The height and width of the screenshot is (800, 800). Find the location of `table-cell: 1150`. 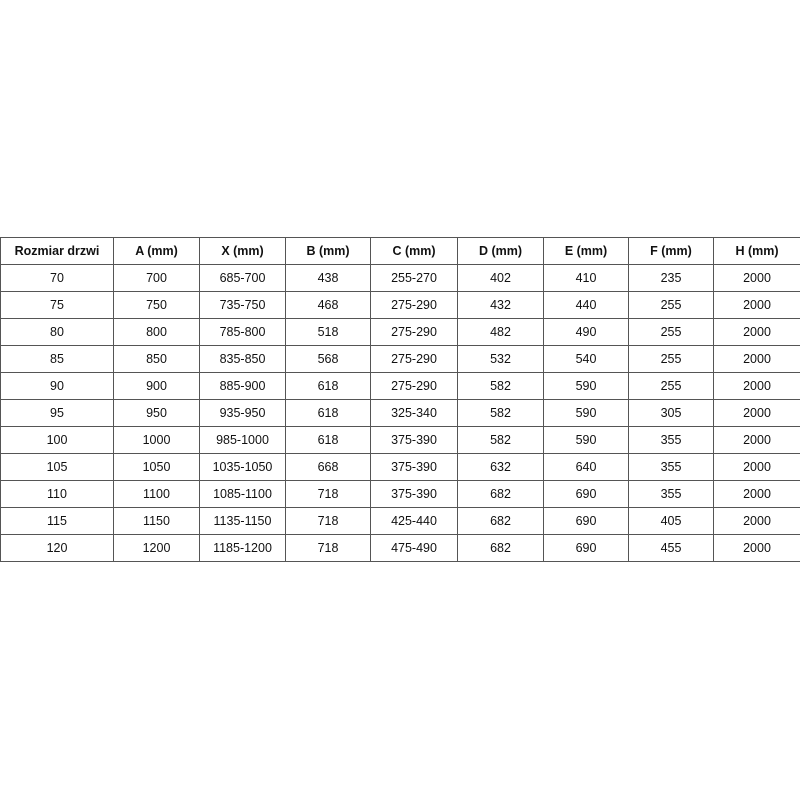

table-cell: 1150 is located at coordinates (156, 521).